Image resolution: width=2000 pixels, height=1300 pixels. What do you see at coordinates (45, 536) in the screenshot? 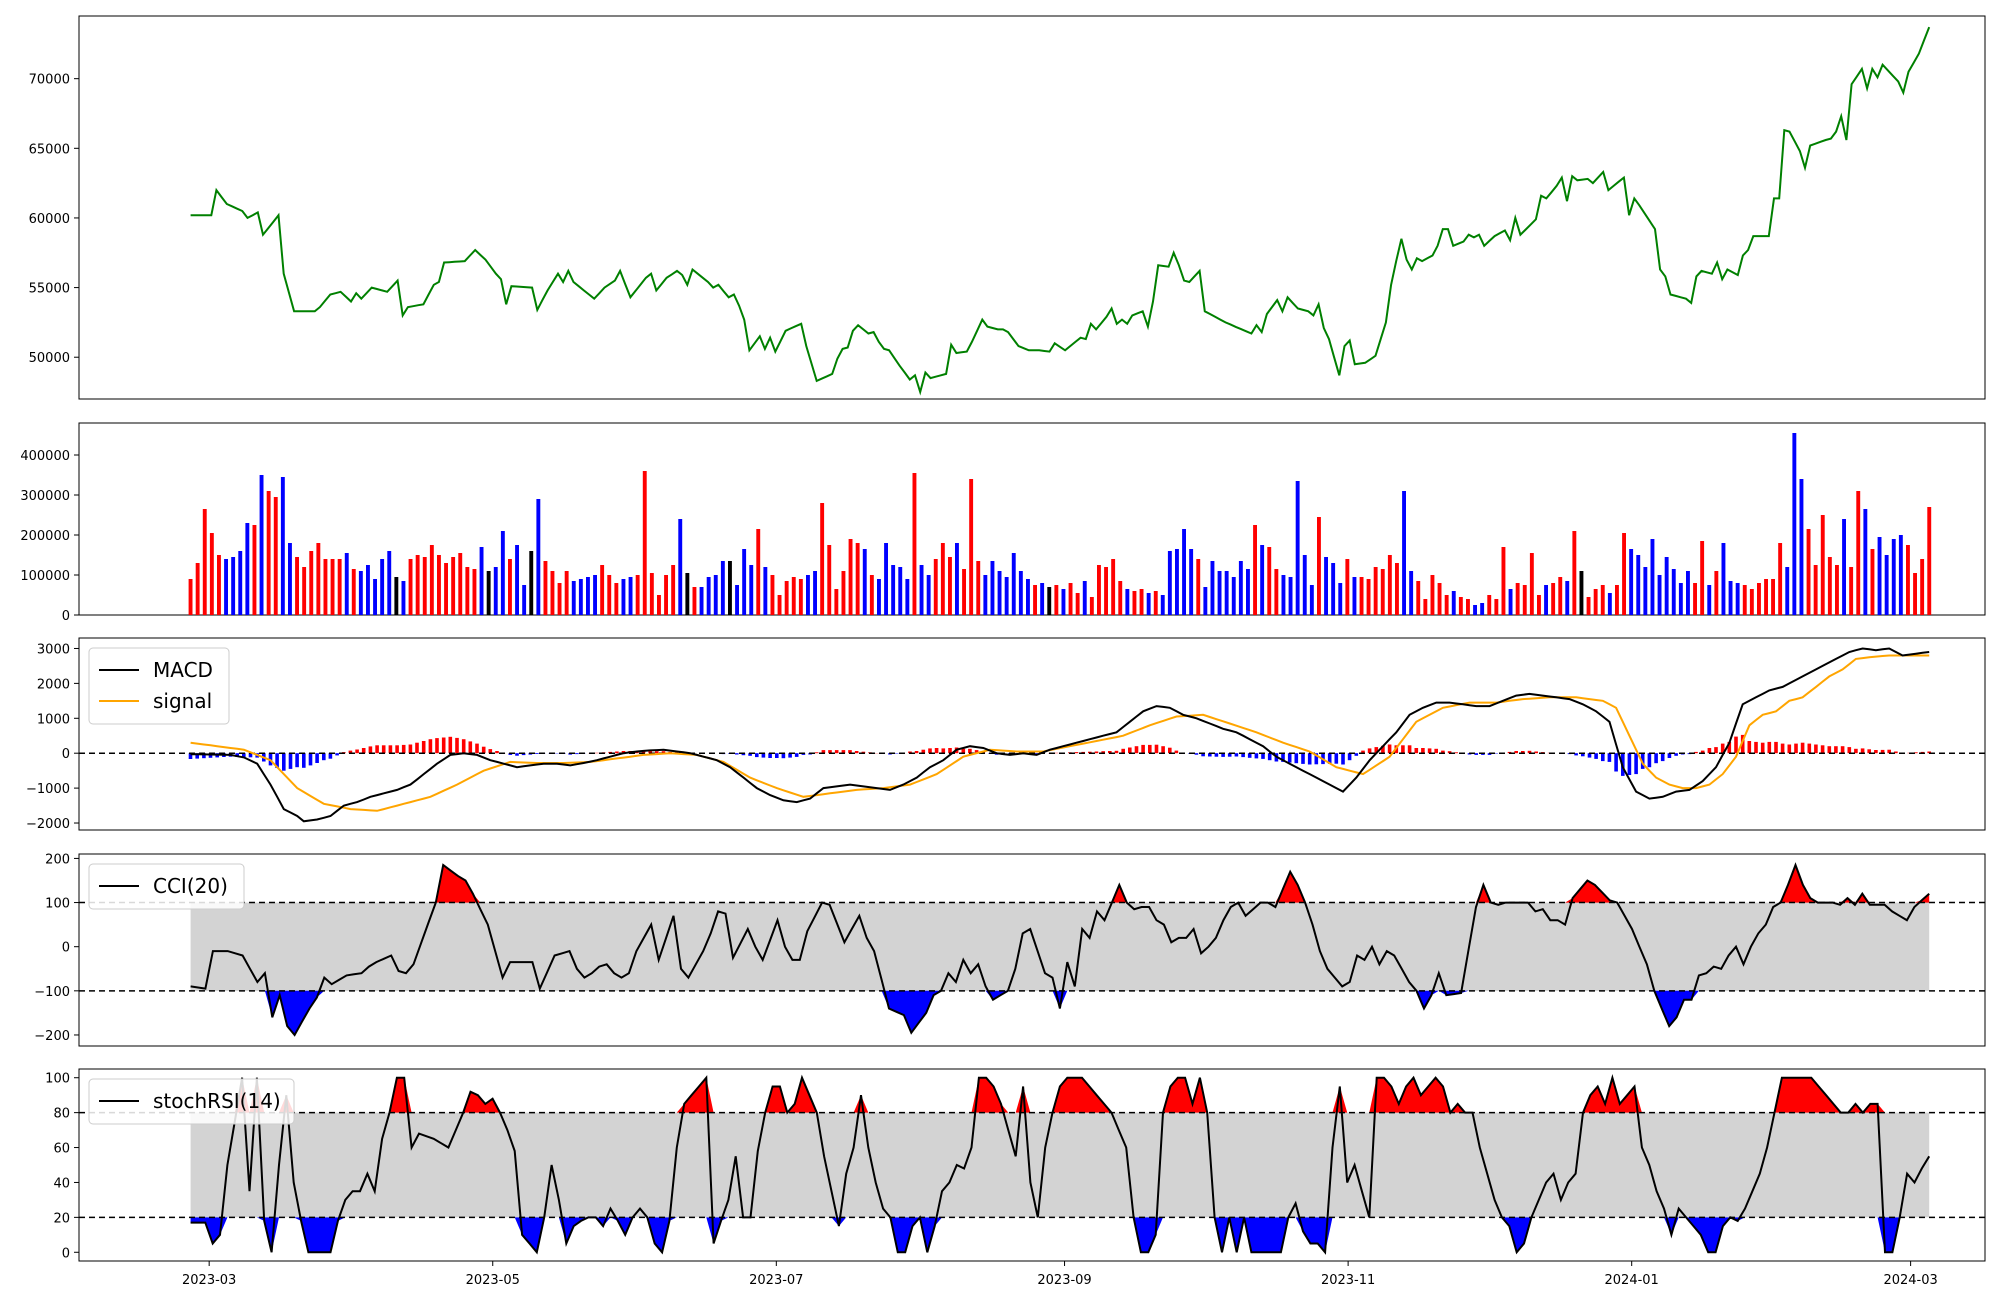
I see `y-tick-label: 200000` at bounding box center [45, 536].